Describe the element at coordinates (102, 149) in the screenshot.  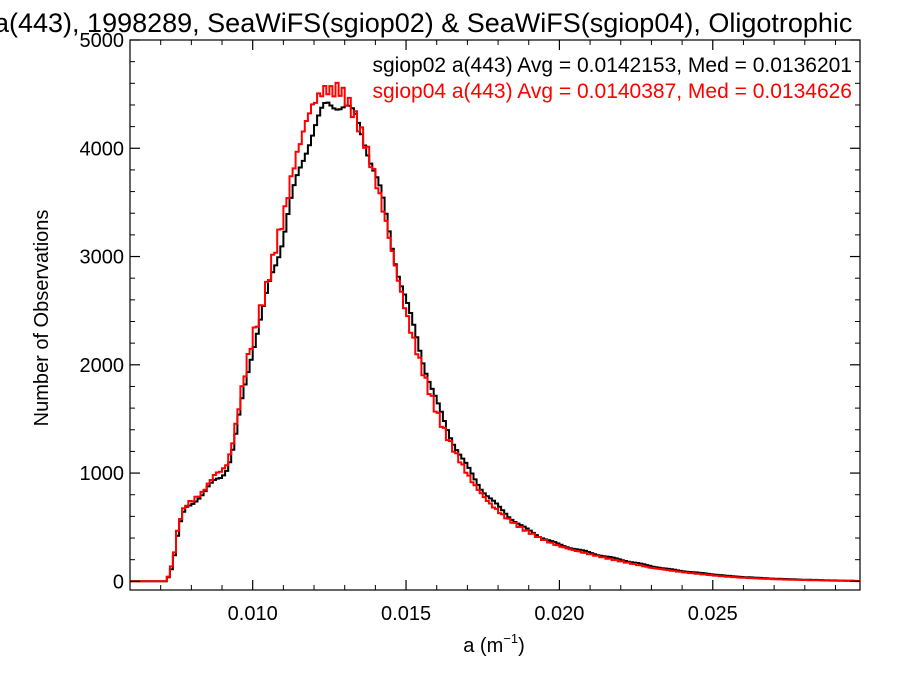
I see `y-tick-label: 4000` at that location.